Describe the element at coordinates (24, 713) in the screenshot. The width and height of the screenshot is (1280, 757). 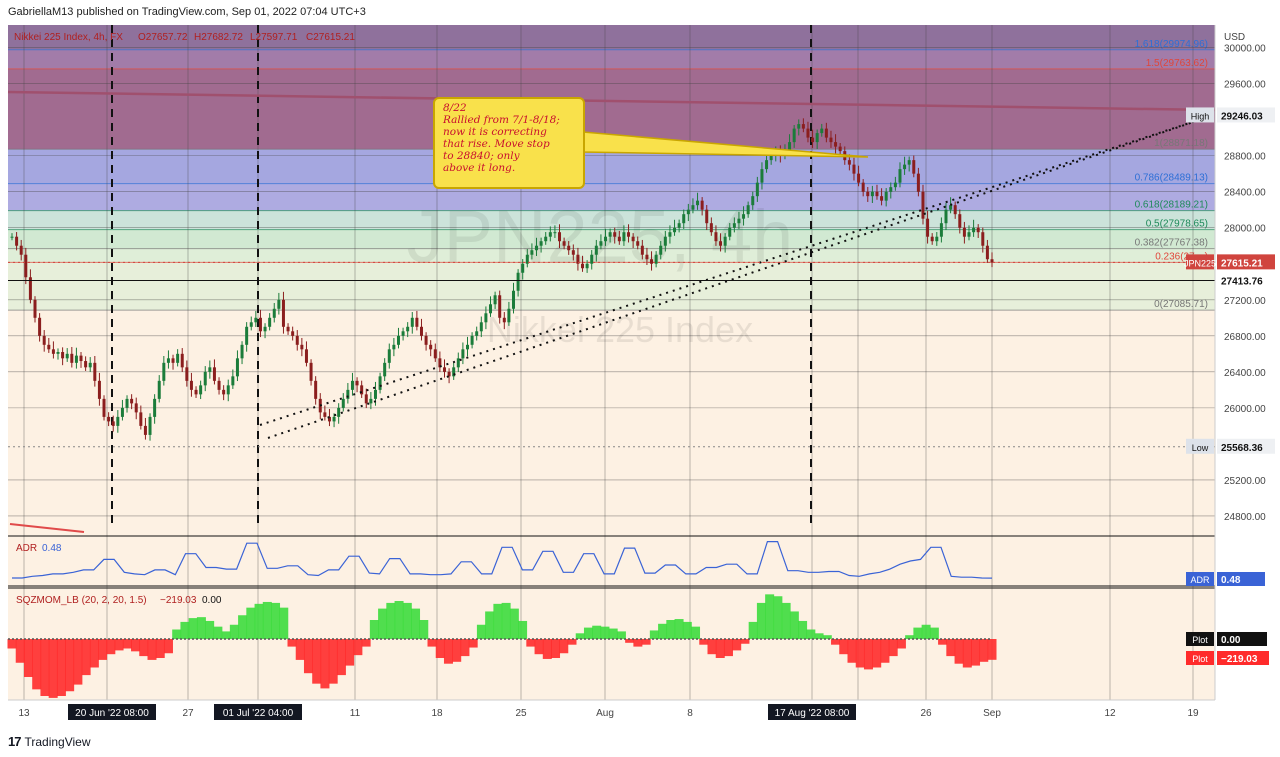
I see `x-tick-0: 13` at that location.